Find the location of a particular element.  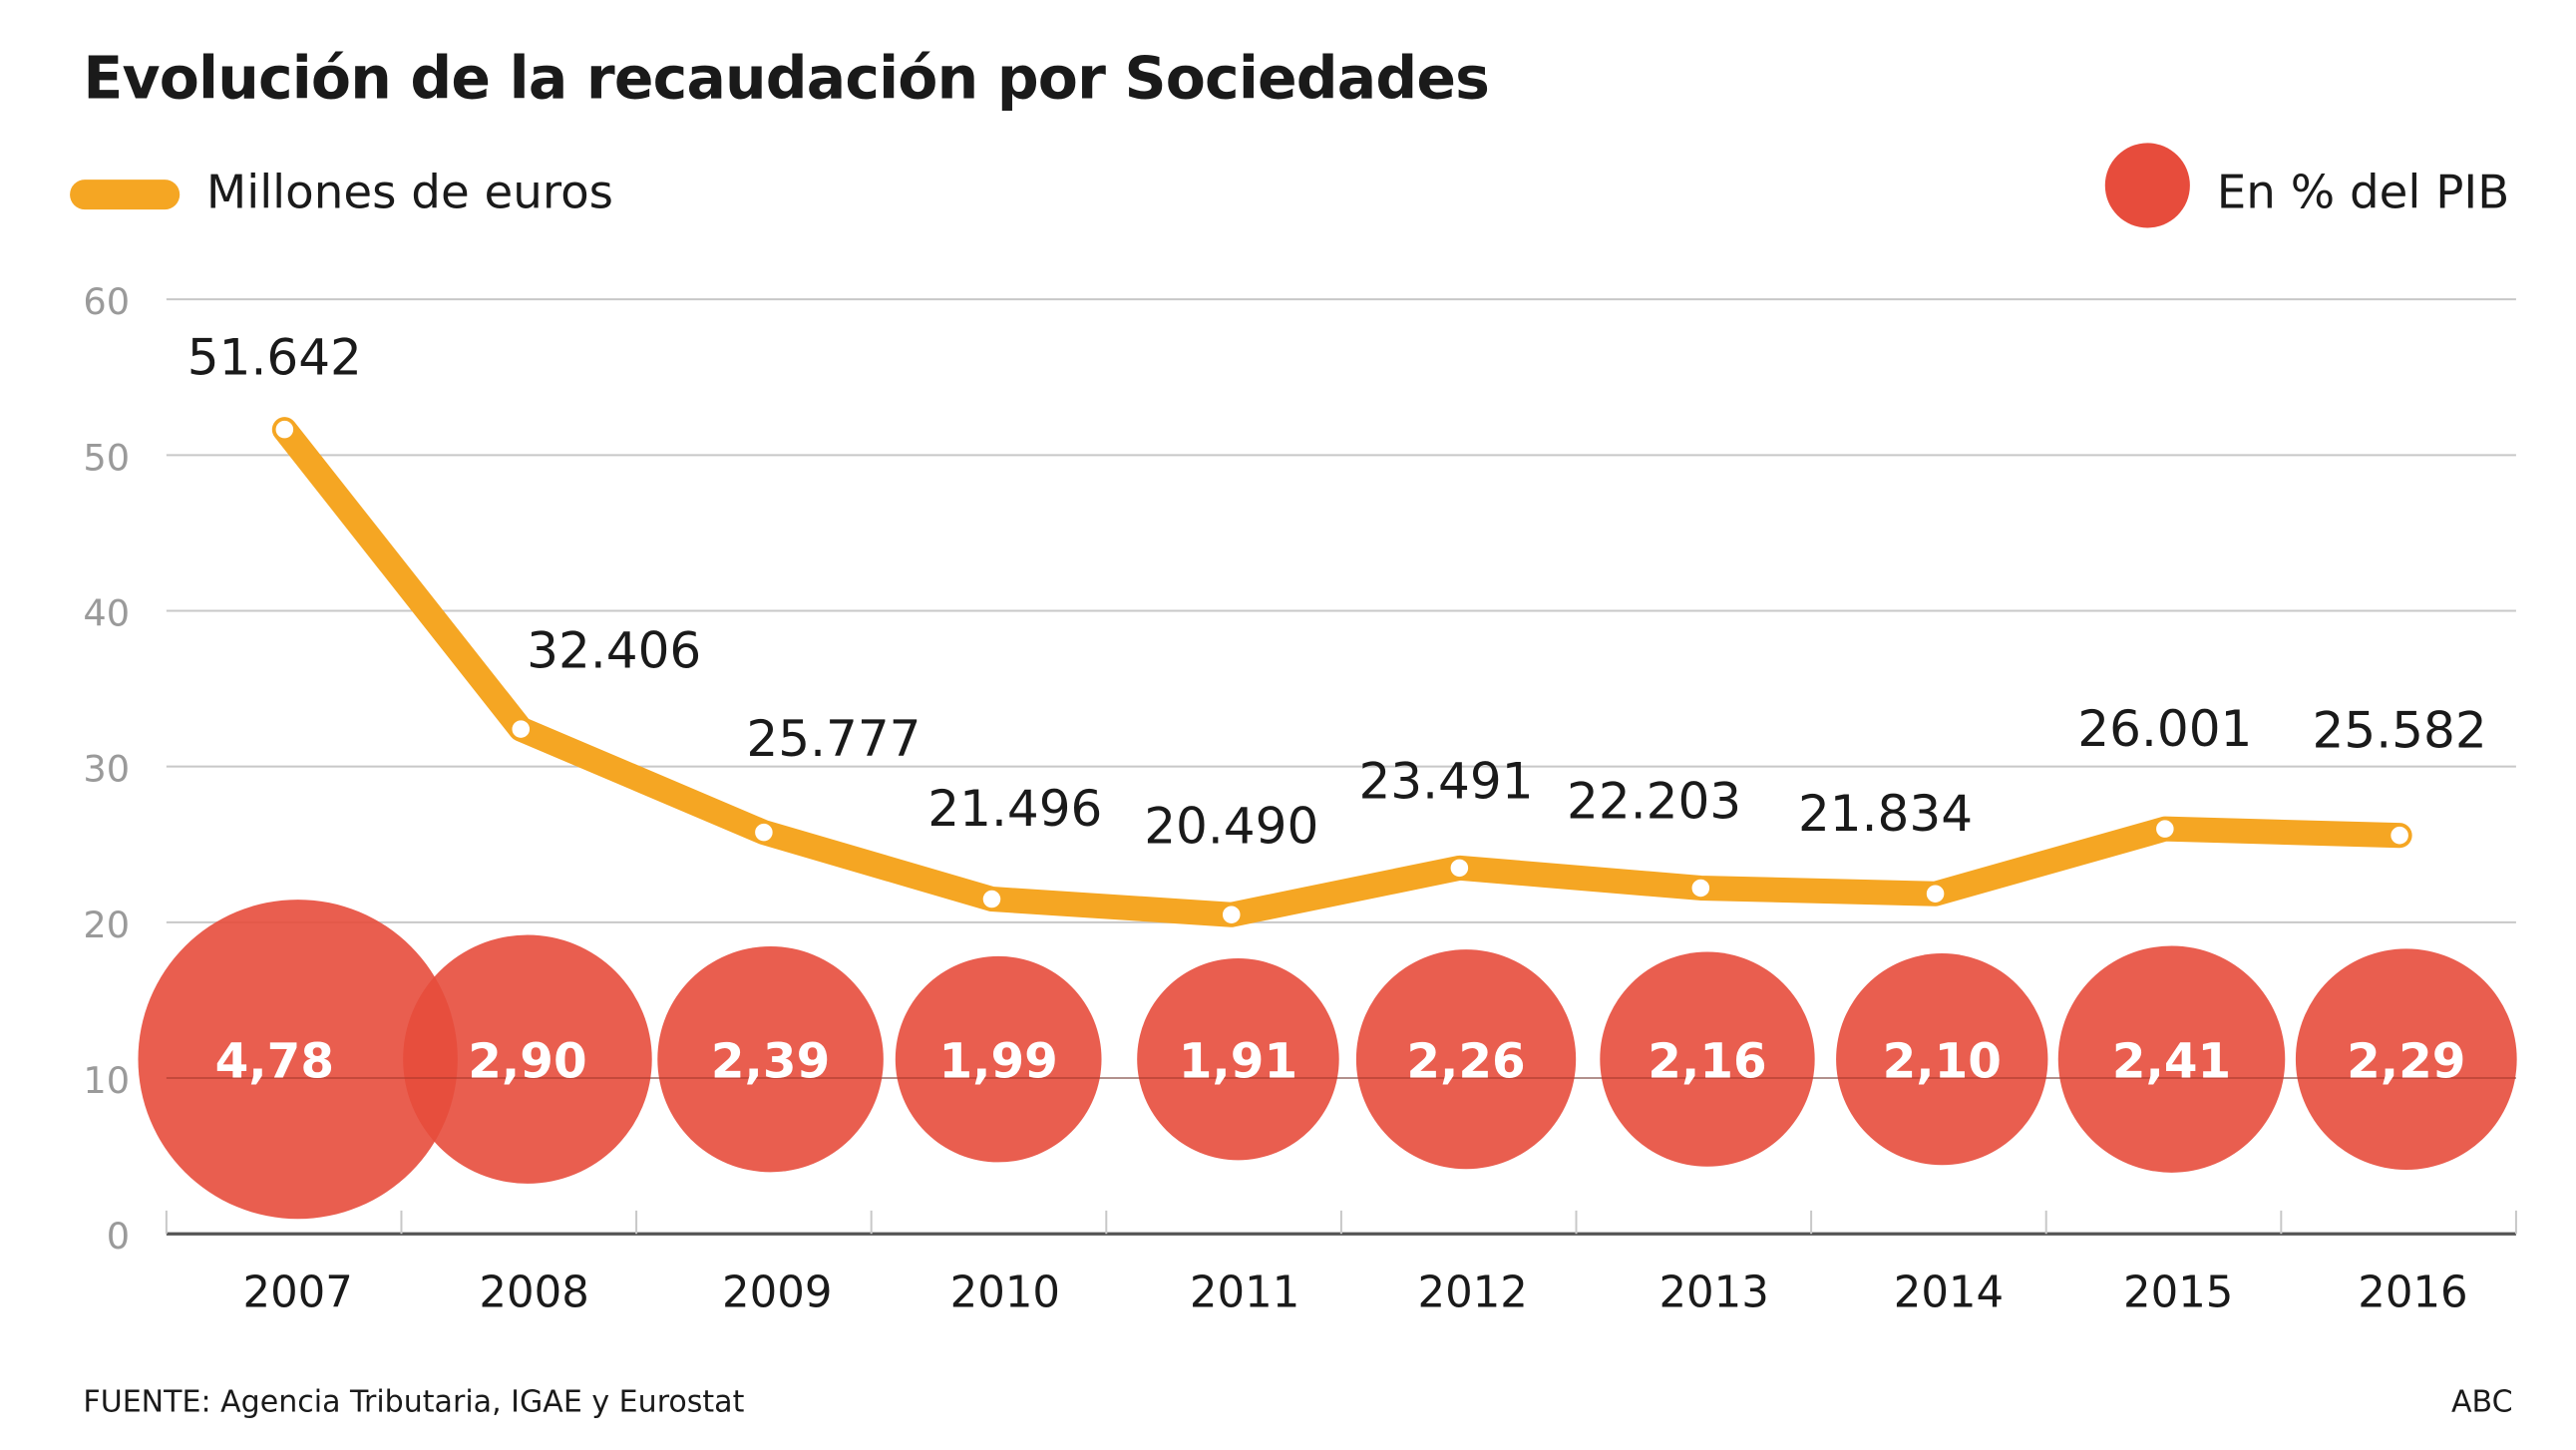

x-tick-label: 2008 is located at coordinates (533, 1294).